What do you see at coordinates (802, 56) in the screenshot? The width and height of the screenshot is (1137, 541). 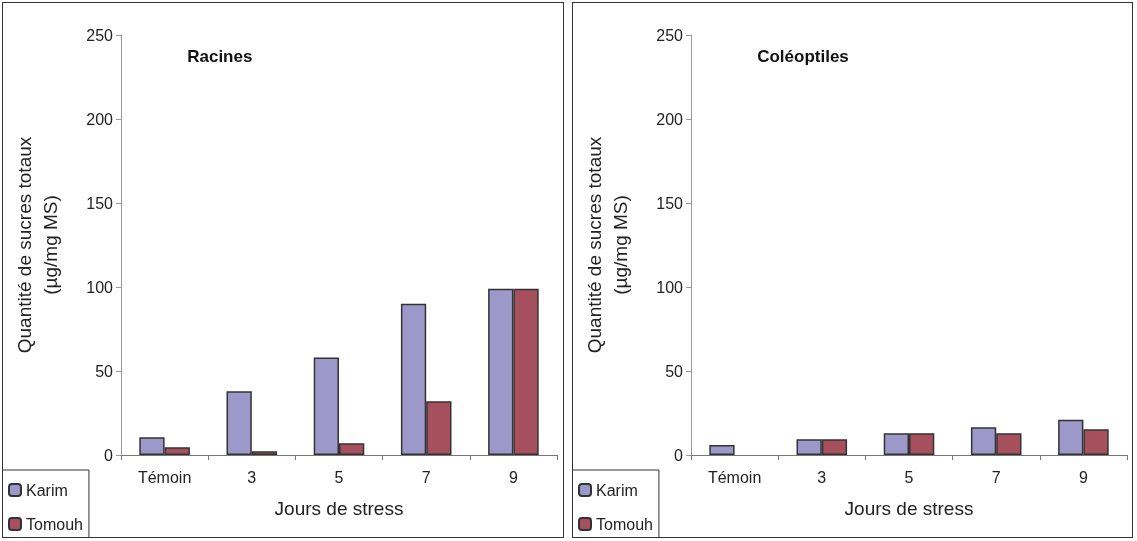 I see `text: Coléoptiles` at bounding box center [802, 56].